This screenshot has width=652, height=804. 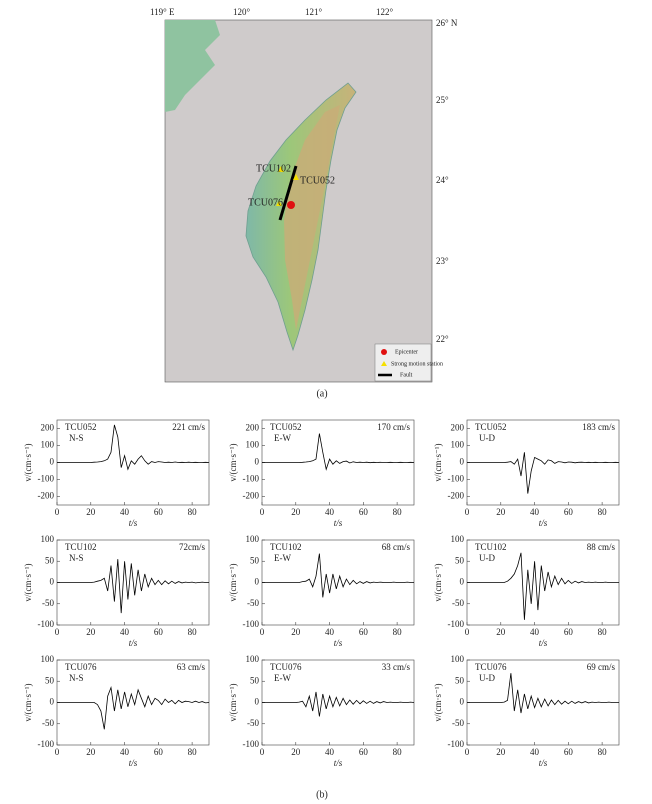 I want to click on lon-label: 122°, so click(x=385, y=12).